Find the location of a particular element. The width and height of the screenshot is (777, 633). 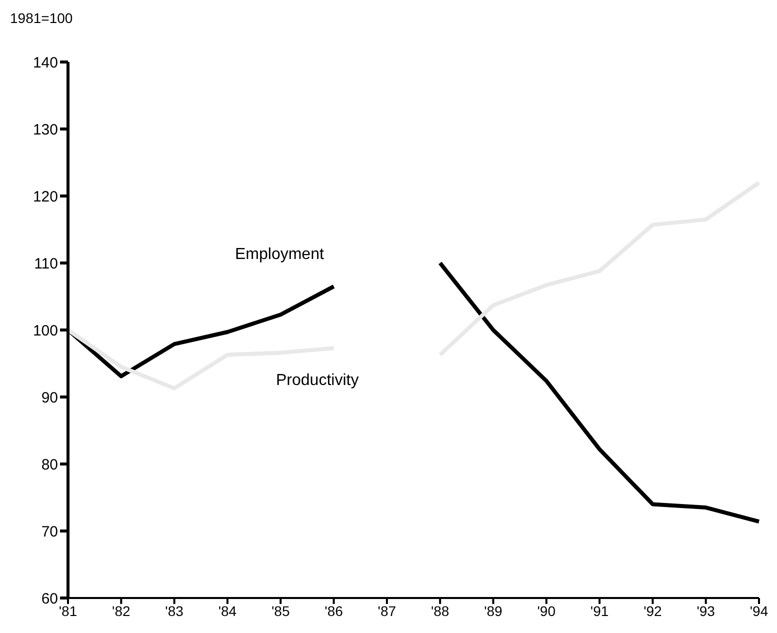

y-tick-label: 80 is located at coordinates (49, 465).